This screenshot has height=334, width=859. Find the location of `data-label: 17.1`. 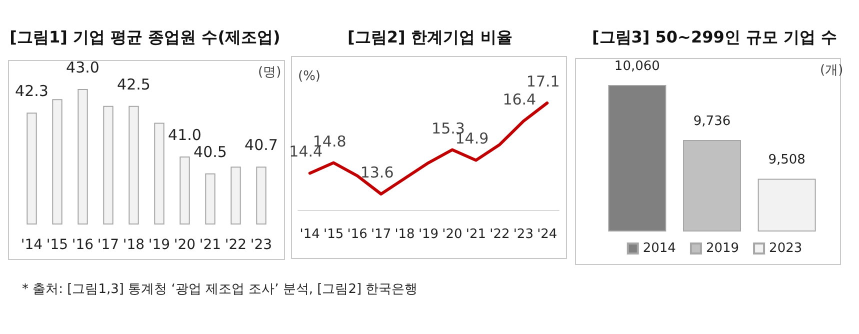

data-label: 17.1 is located at coordinates (543, 81).